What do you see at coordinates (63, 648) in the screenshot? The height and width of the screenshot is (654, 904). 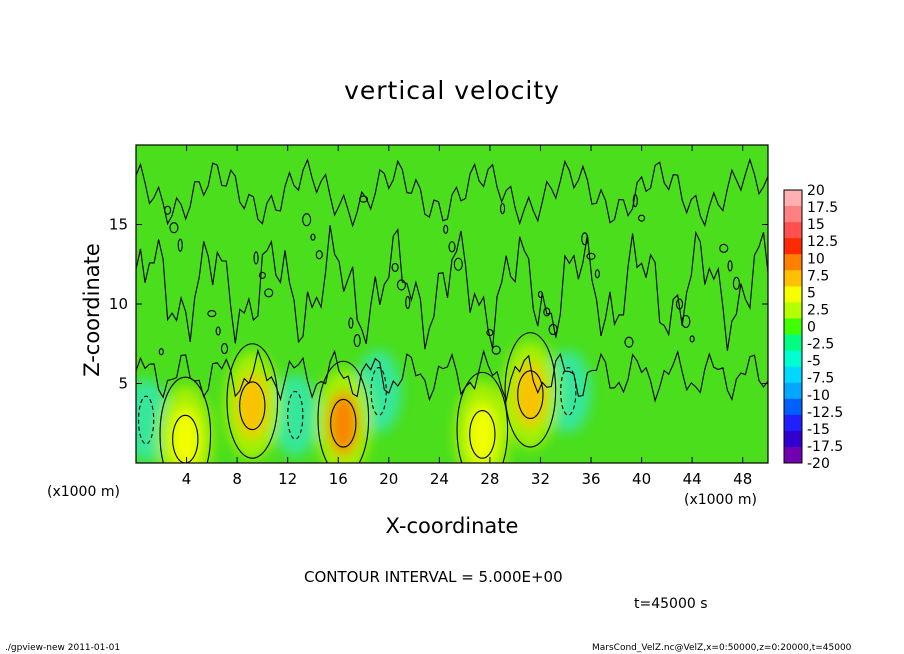 I see `footer-program-info: ./gpview-new 2011-01-01` at bounding box center [63, 648].